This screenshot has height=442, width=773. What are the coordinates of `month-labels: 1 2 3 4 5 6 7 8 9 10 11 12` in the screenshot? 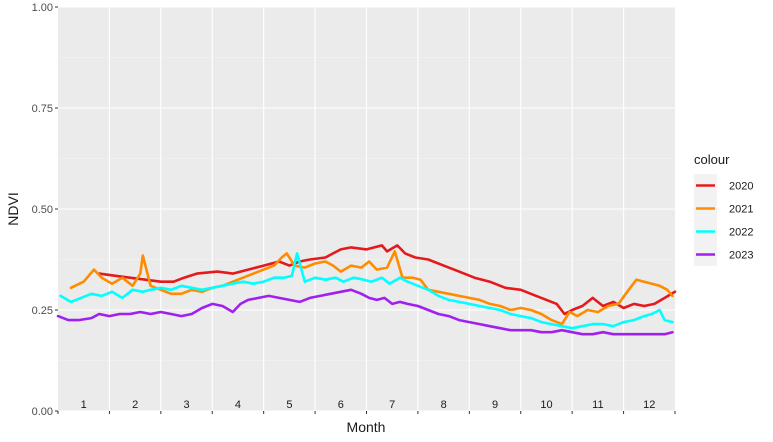 It's located at (368, 405).